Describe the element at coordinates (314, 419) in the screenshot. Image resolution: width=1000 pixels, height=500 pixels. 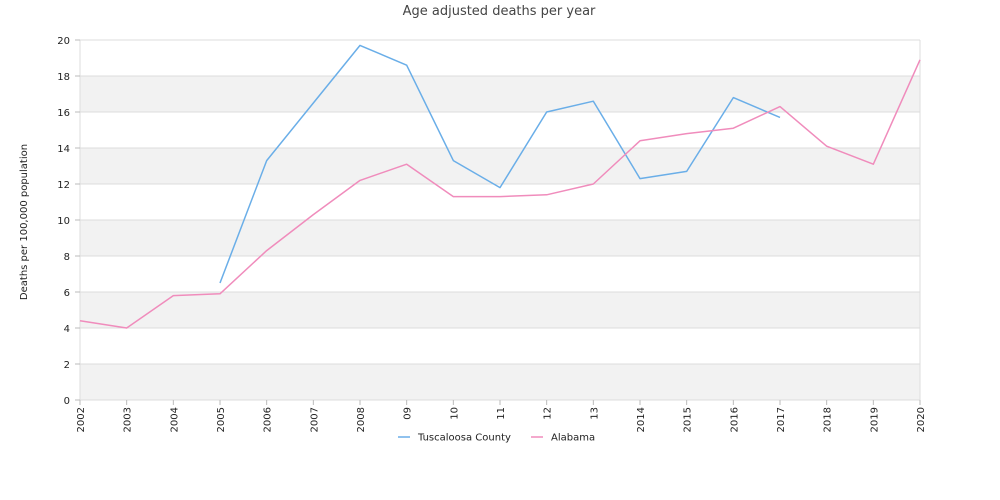
I see `x-tick-label: 2007` at that location.